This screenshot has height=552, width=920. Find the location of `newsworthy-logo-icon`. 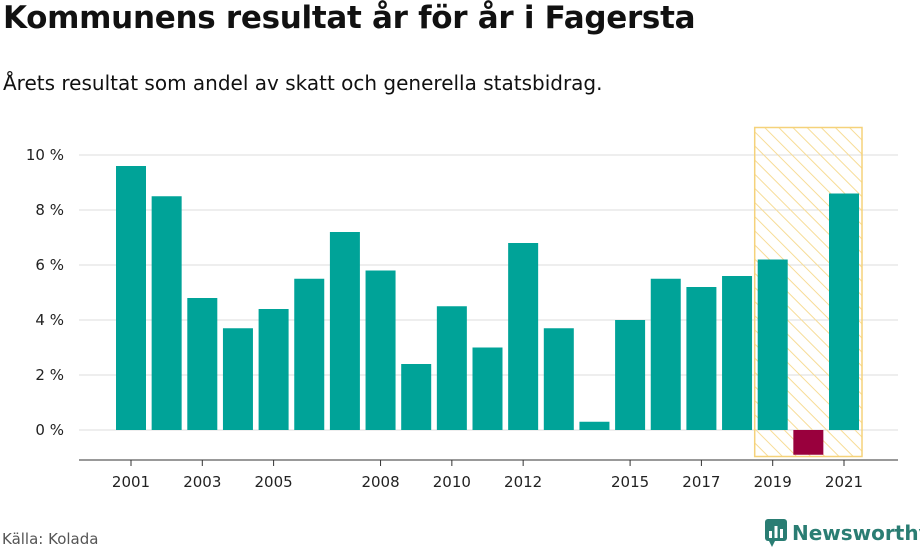

newsworthy-logo-icon is located at coordinates (776, 533).